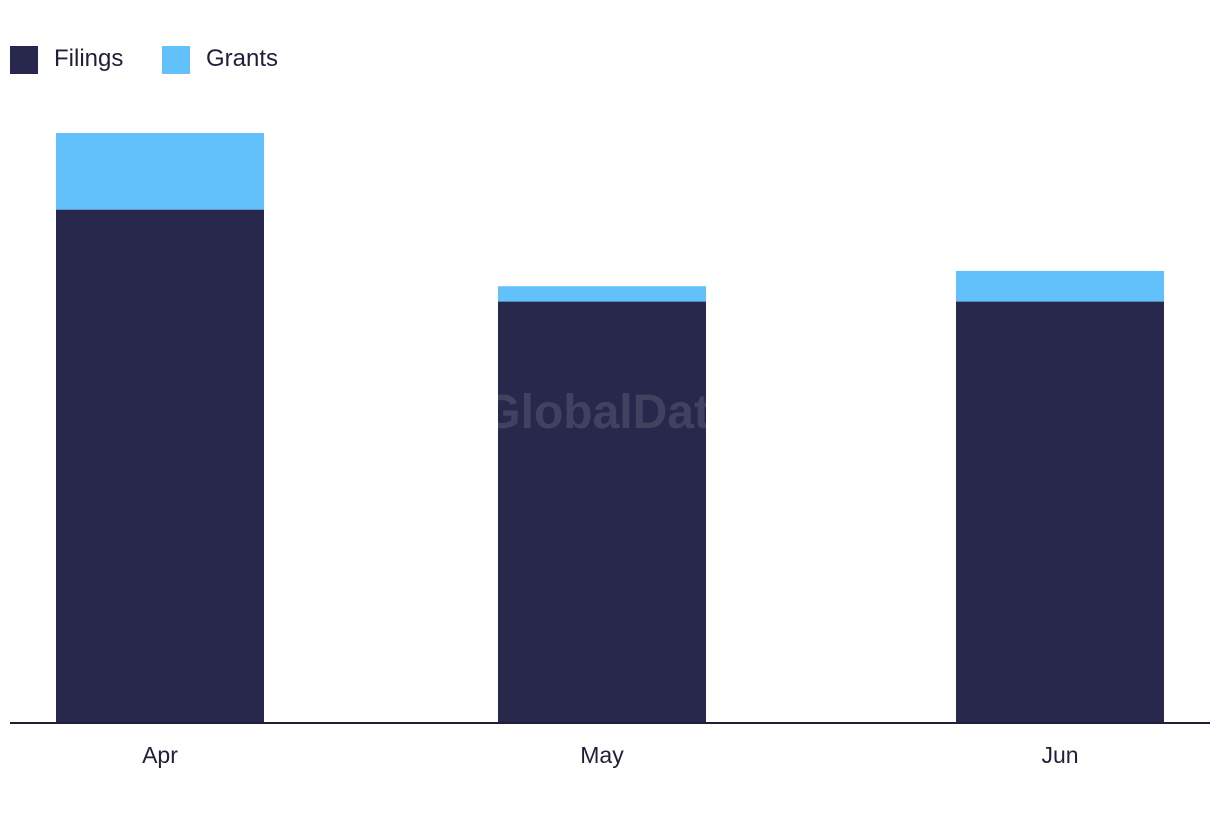  What do you see at coordinates (24, 60) in the screenshot?
I see `legend-swatch-filings` at bounding box center [24, 60].